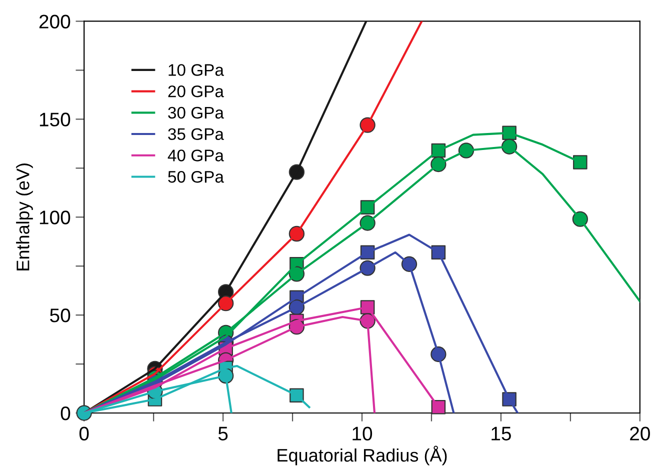 The width and height of the screenshot is (657, 472). I want to click on x-tick-label: 15, so click(501, 433).